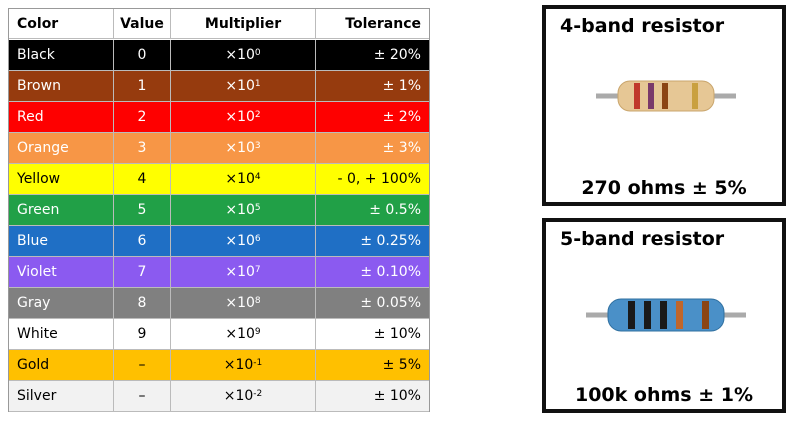 The height and width of the screenshot is (421, 800). What do you see at coordinates (61, 179) in the screenshot?
I see `color-cell: Yellow` at bounding box center [61, 179].